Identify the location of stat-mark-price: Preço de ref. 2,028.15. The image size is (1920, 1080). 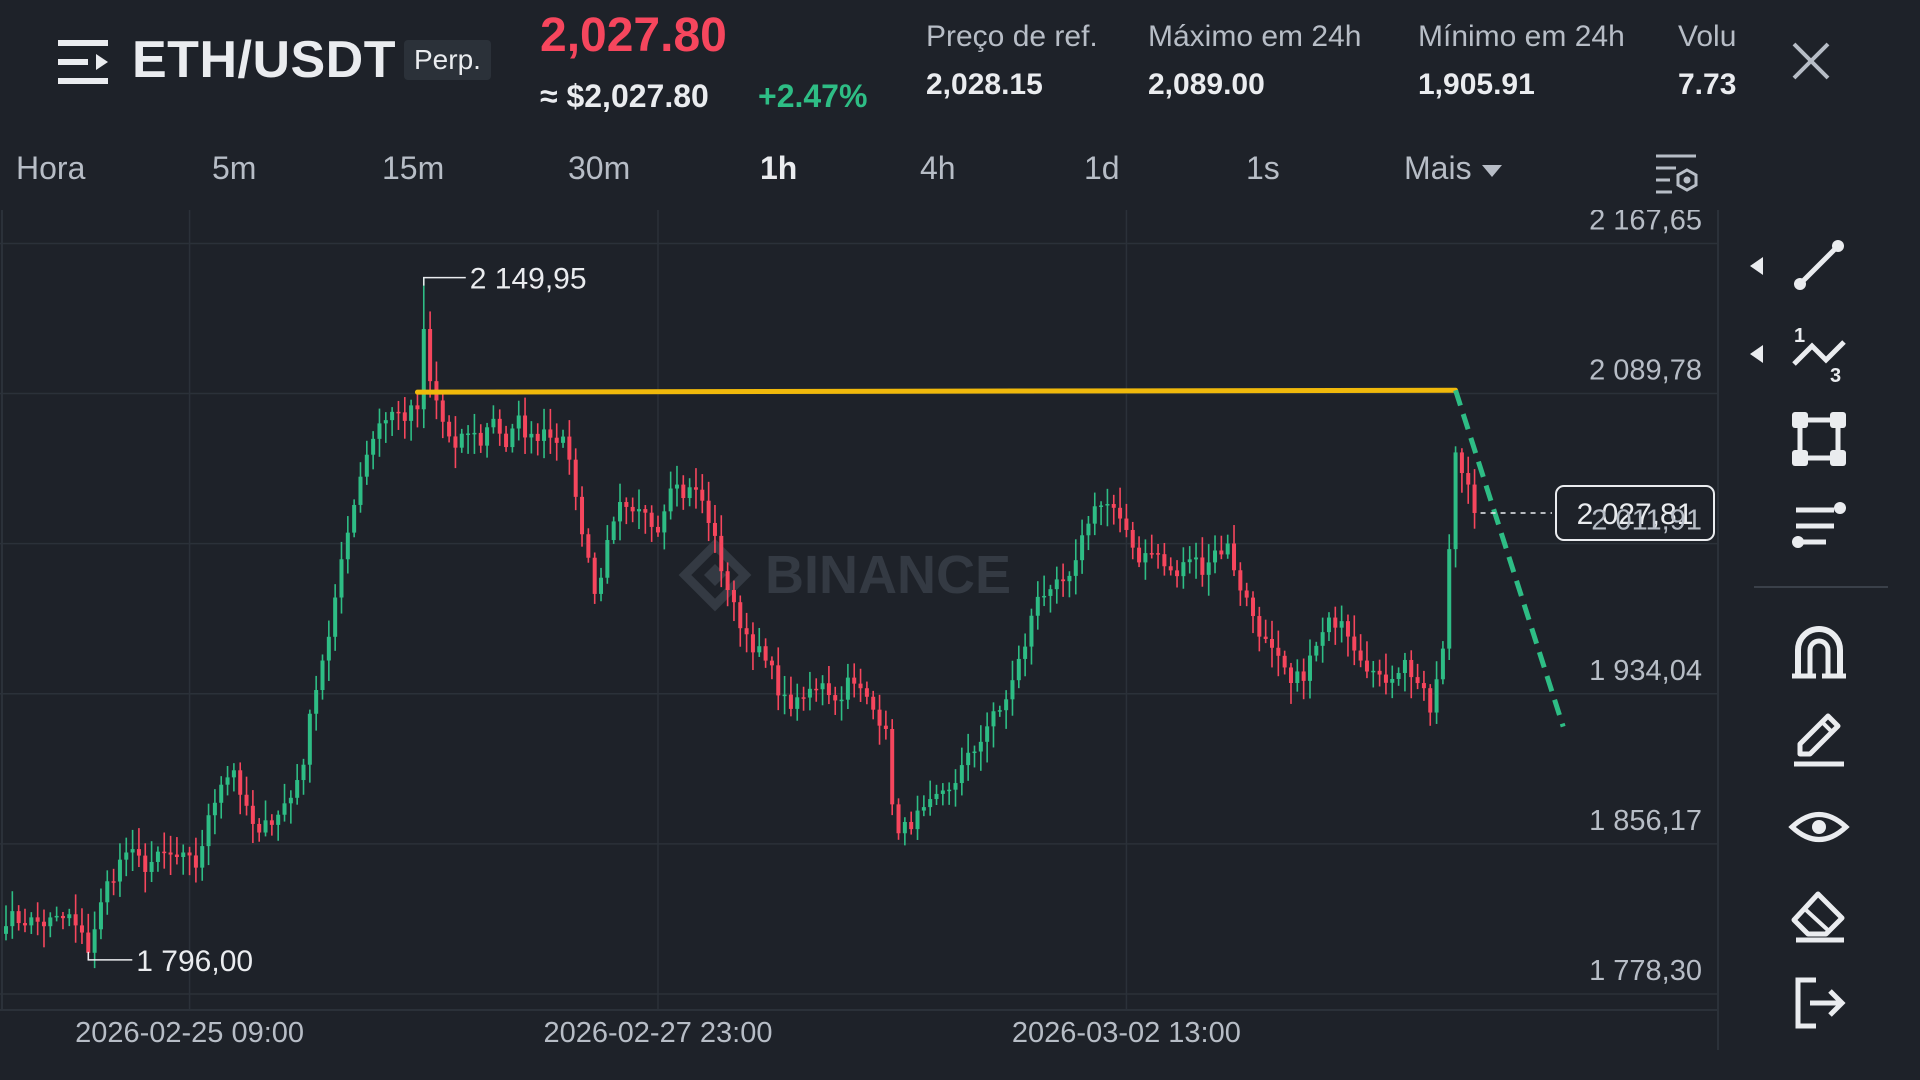
(1012, 61).